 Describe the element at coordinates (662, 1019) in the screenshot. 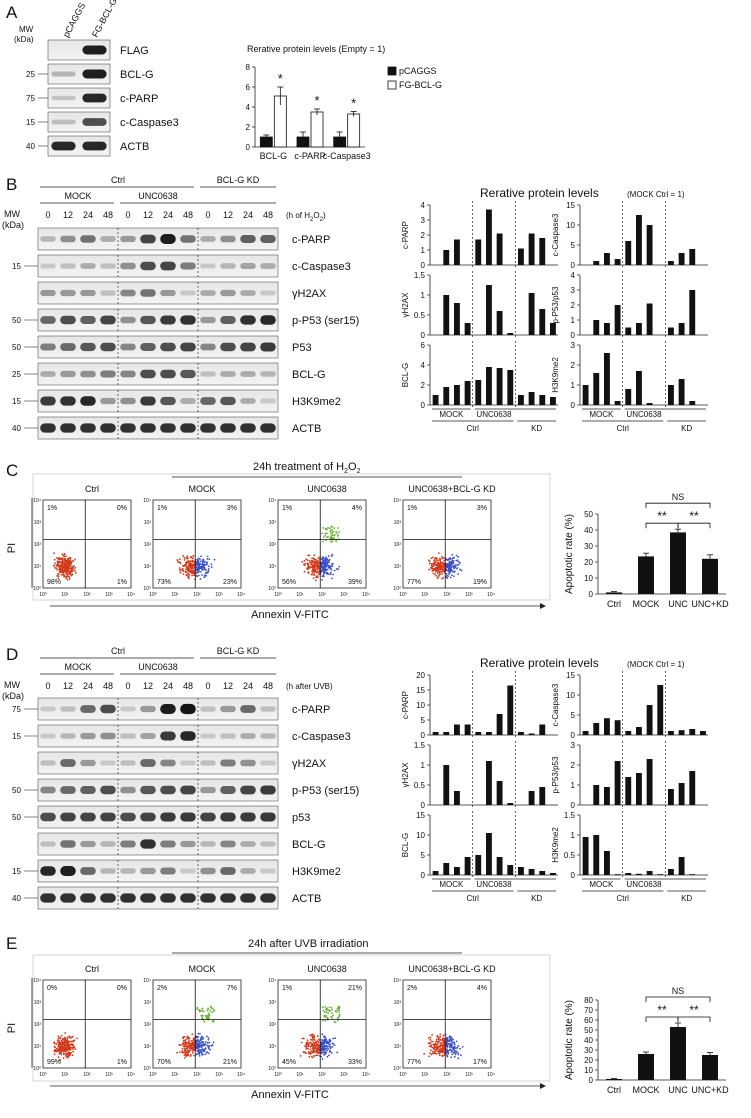

I see `significance-bracket` at that location.